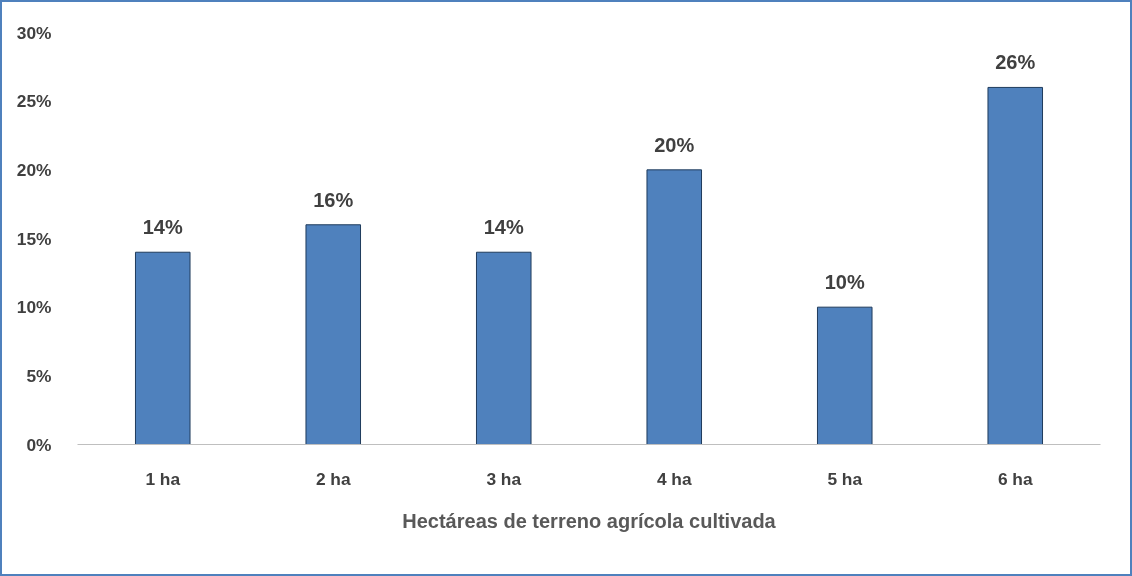 This screenshot has width=1132, height=576. Describe the element at coordinates (674, 478) in the screenshot. I see `x-tick-label: 4 ha` at that location.